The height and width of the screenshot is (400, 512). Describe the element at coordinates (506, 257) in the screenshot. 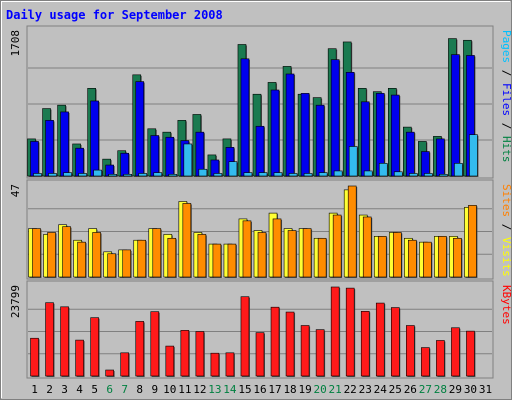

I see `legend-entry: Visits` at that location.